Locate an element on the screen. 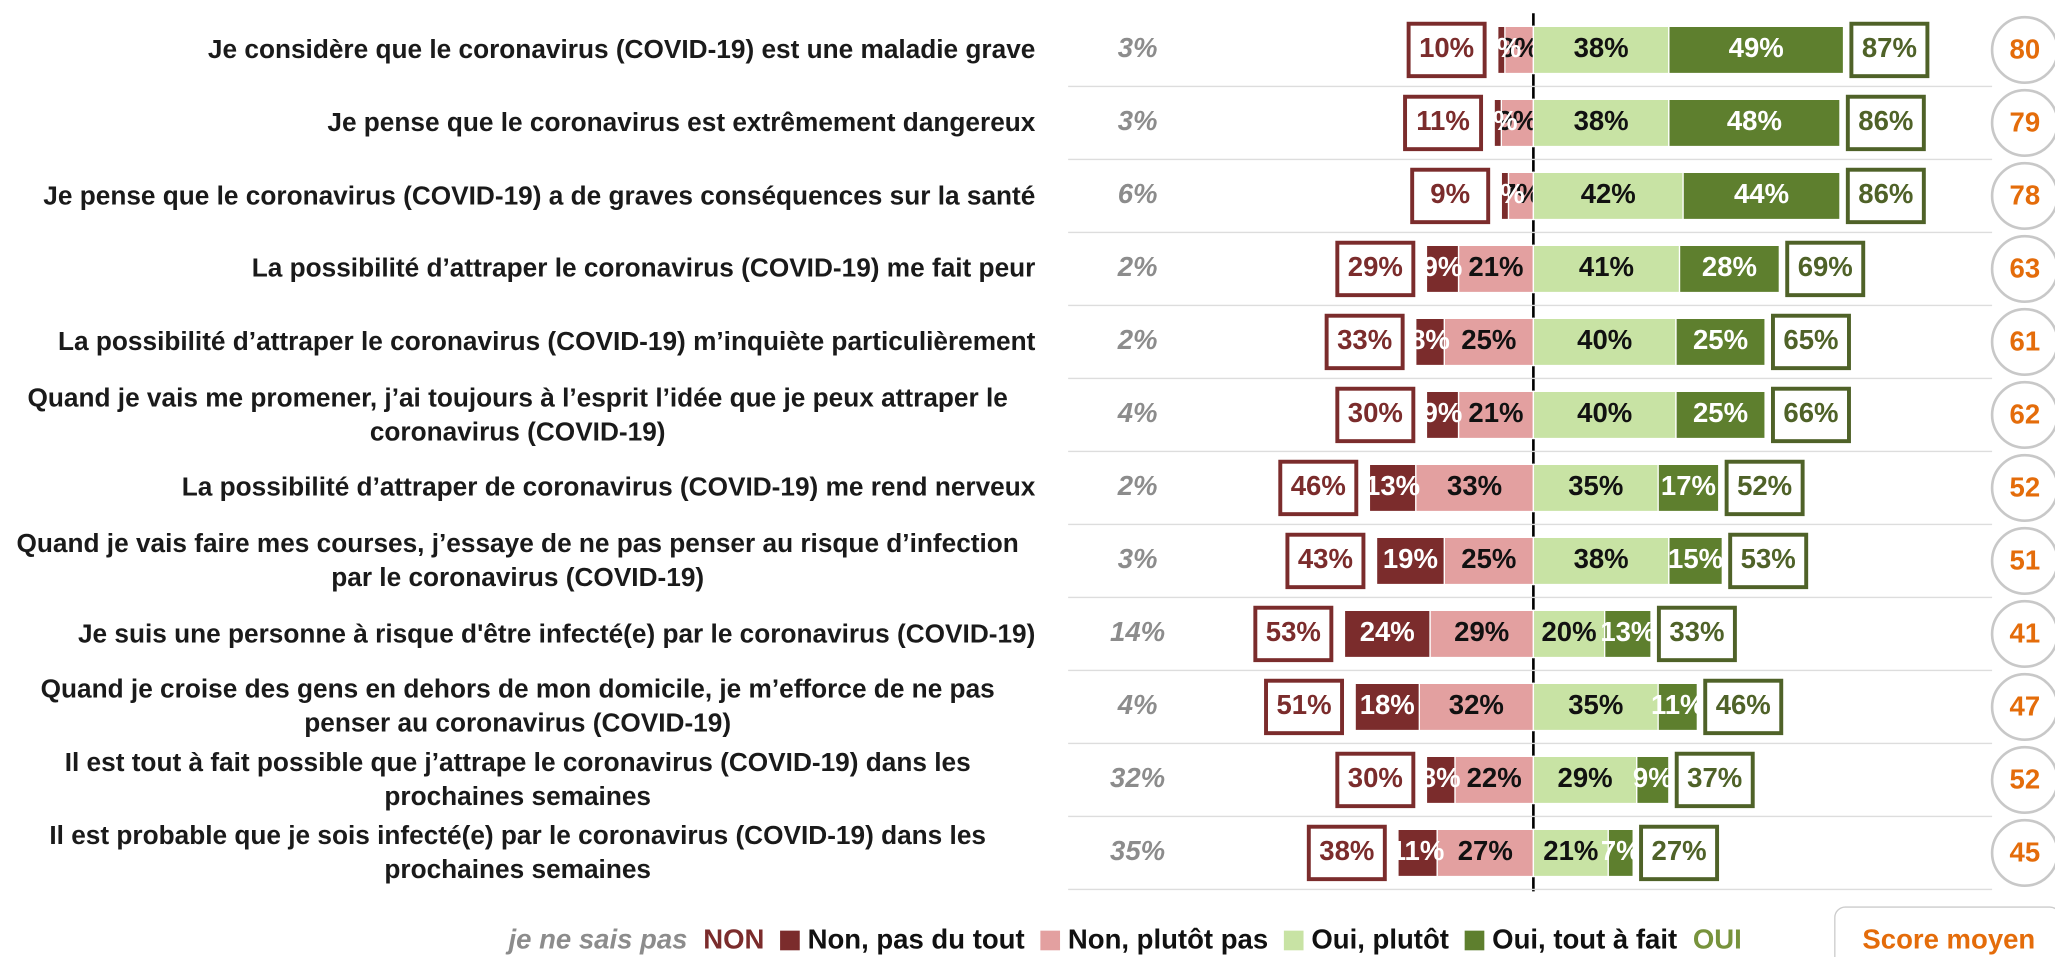  segment-label: 11% is located at coordinates (1678, 704).